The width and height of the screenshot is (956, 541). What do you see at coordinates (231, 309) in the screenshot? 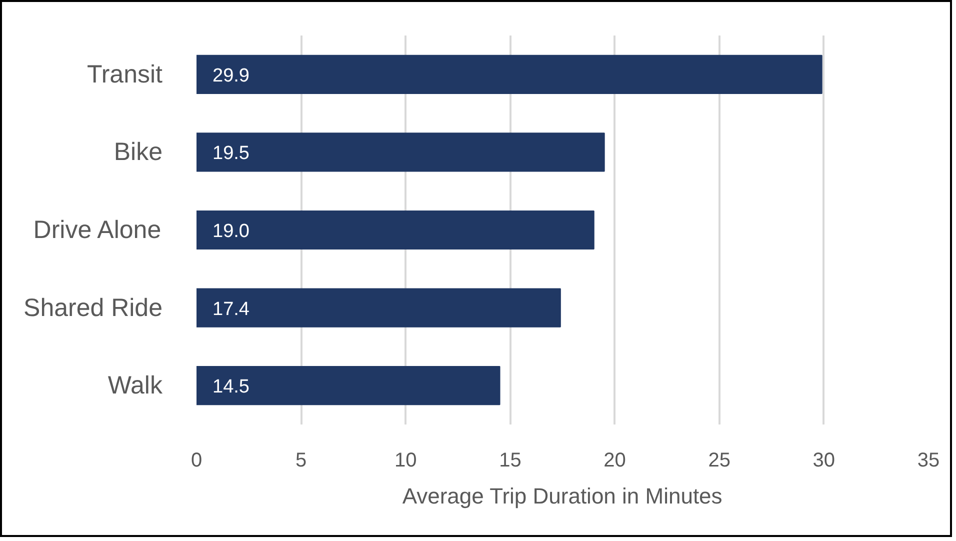
I see `data-label: 17.4` at bounding box center [231, 309].